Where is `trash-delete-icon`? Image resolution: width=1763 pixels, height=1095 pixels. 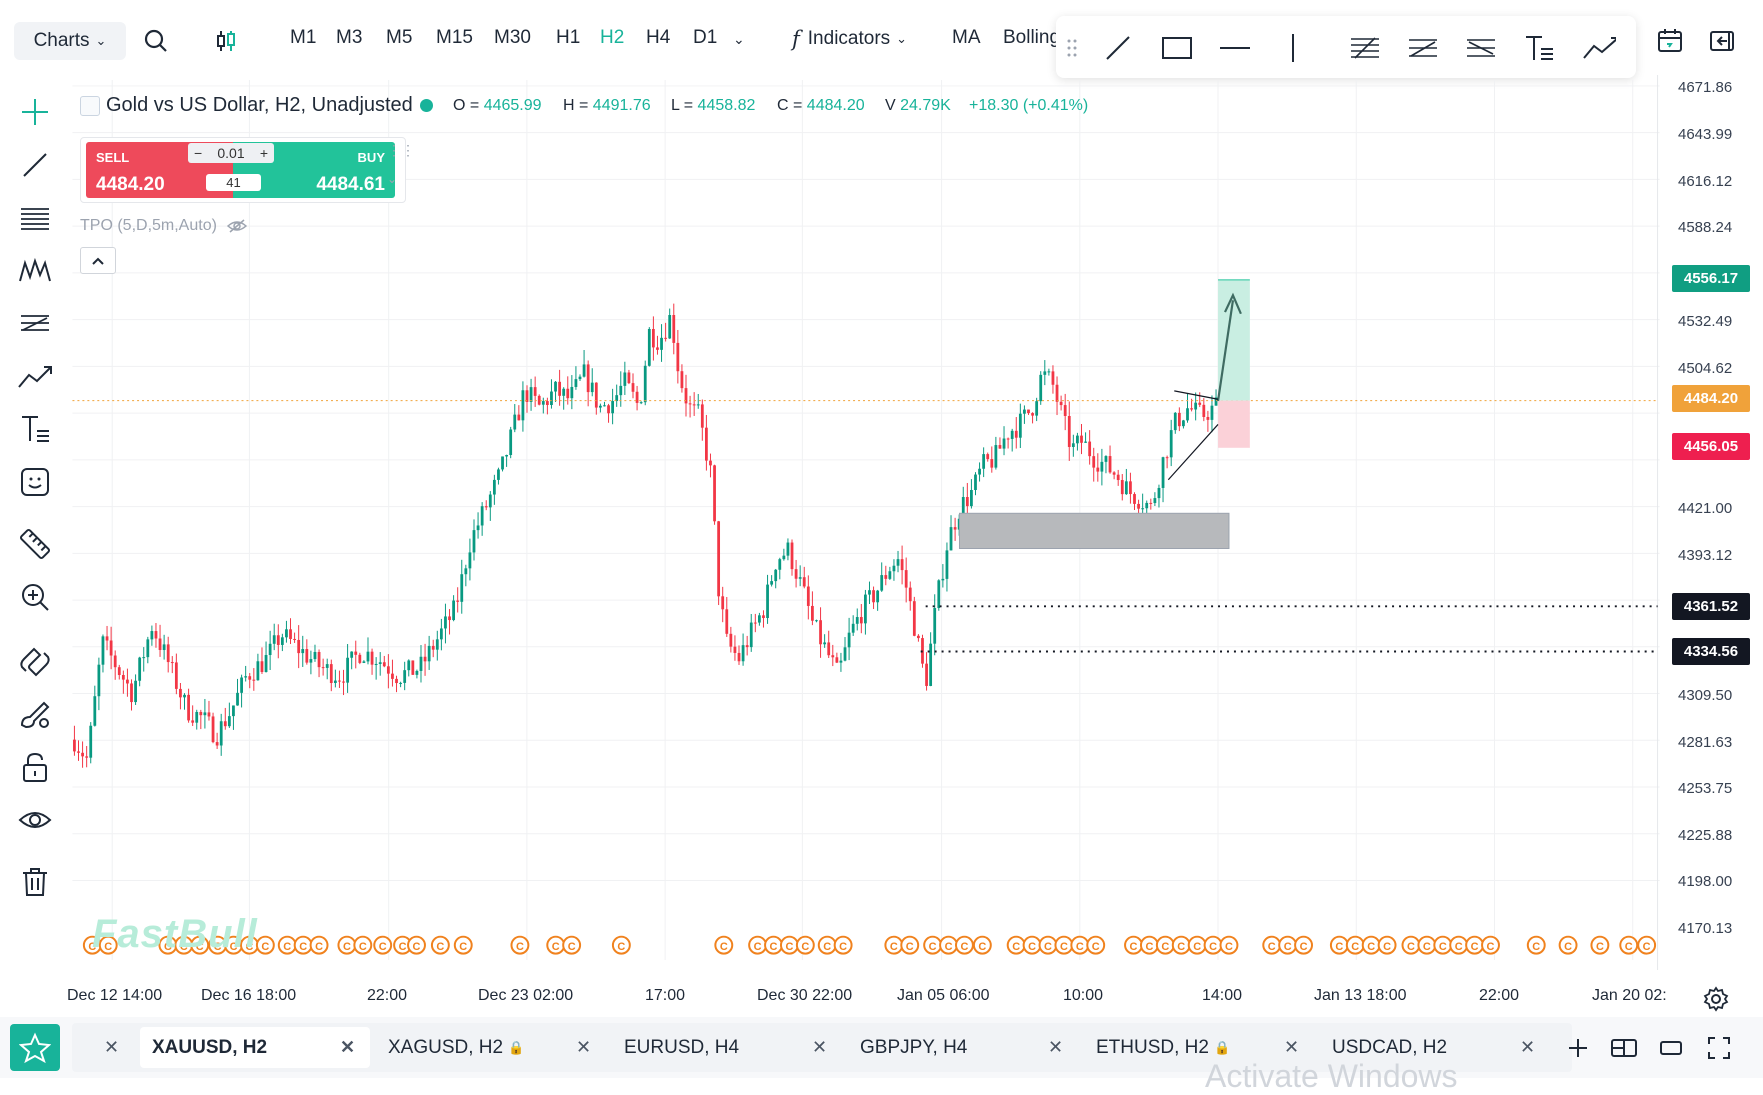
trash-delete-icon is located at coordinates (35, 882).